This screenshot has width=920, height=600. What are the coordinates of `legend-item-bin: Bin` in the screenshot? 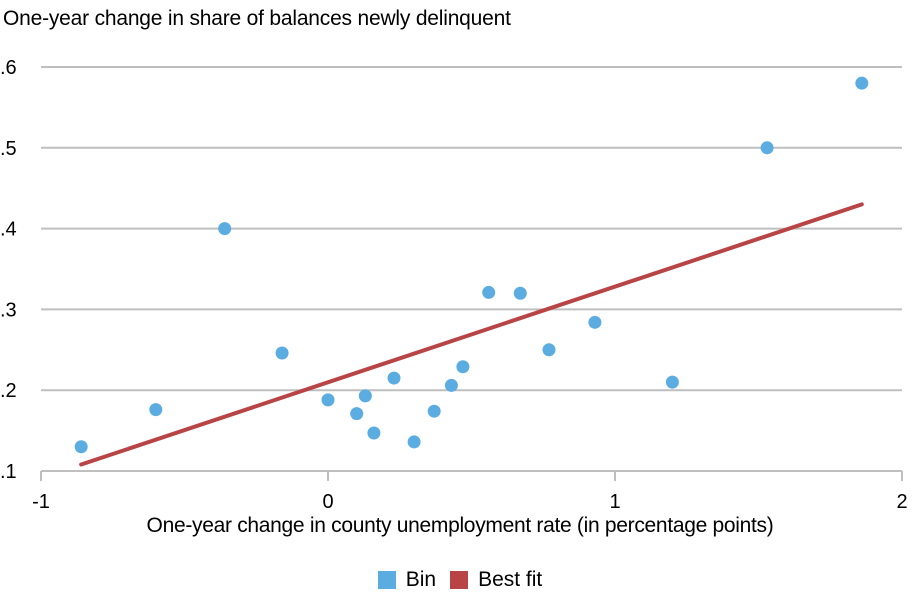 It's located at (407, 580).